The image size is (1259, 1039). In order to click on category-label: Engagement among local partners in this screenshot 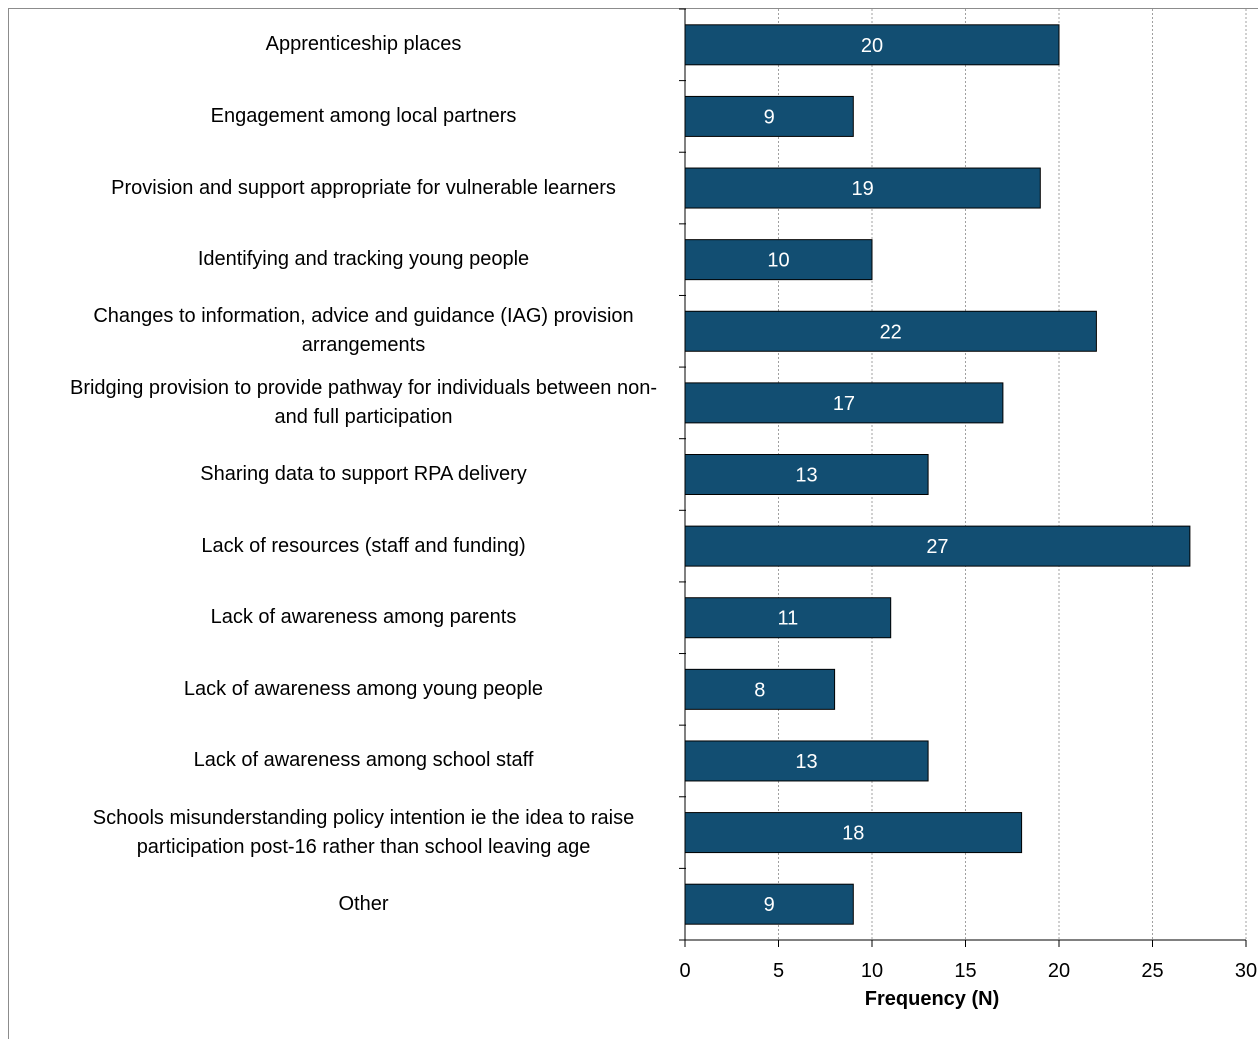, I will do `click(363, 116)`.